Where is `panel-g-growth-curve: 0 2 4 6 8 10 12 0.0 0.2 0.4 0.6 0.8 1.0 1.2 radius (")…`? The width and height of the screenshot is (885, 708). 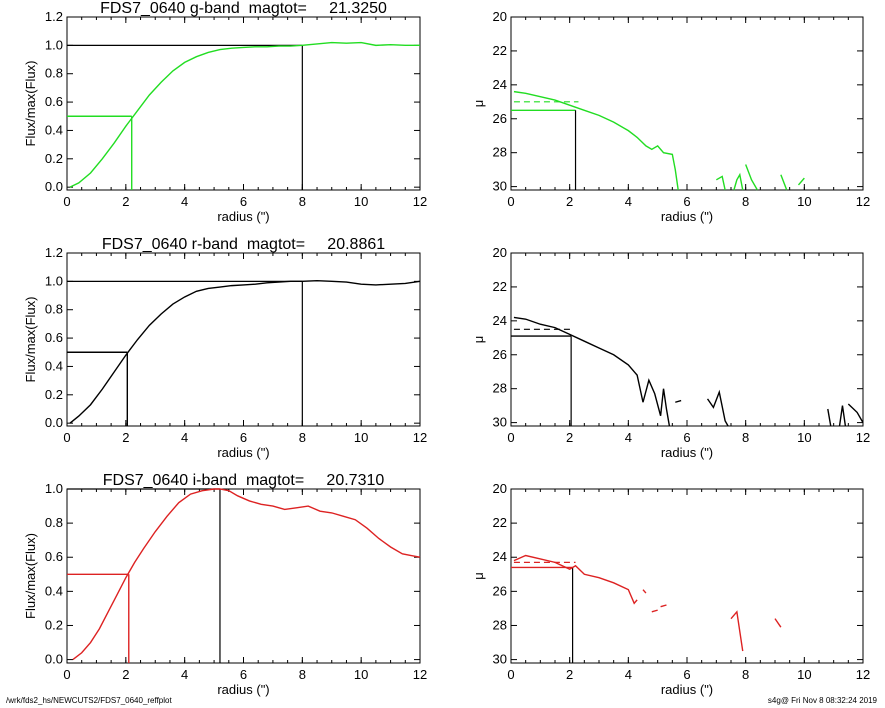 panel-g-growth-curve: 0 2 4 6 8 10 12 0.0 0.2 0.4 0.6 0.8 1.0 1.2 radius (")… is located at coordinates (225, 112).